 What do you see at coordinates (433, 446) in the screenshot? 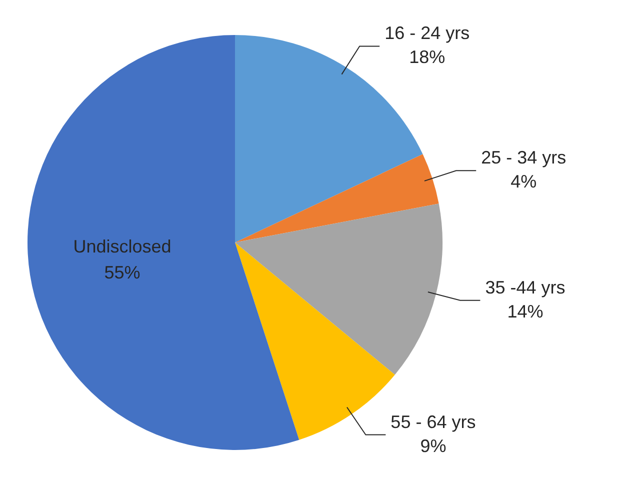
I see `data-label: 9%` at bounding box center [433, 446].